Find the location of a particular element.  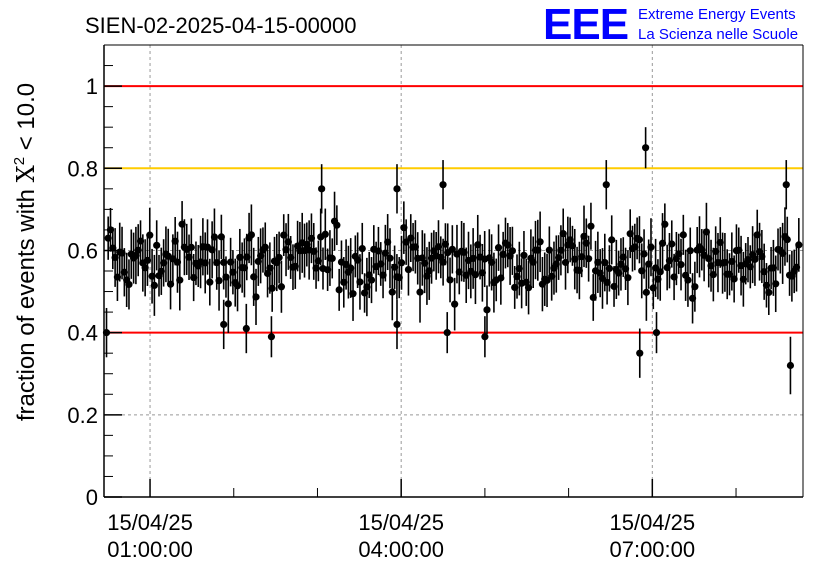

y-tick-label: 0.2 is located at coordinates (82, 415).